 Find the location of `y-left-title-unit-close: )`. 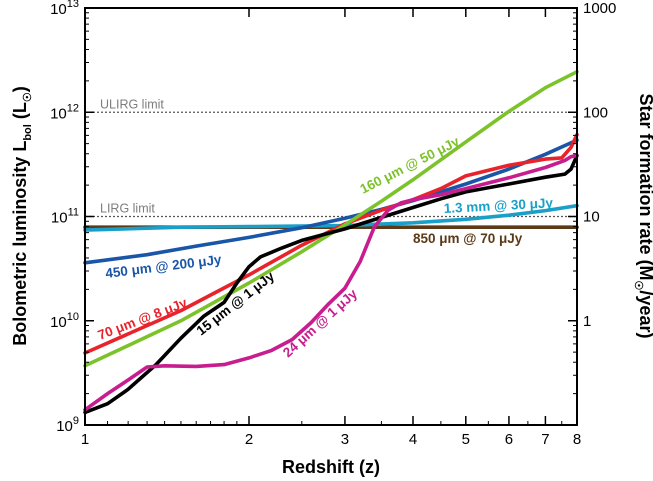

y-left-title-unit-close: ) is located at coordinates (20, 89).